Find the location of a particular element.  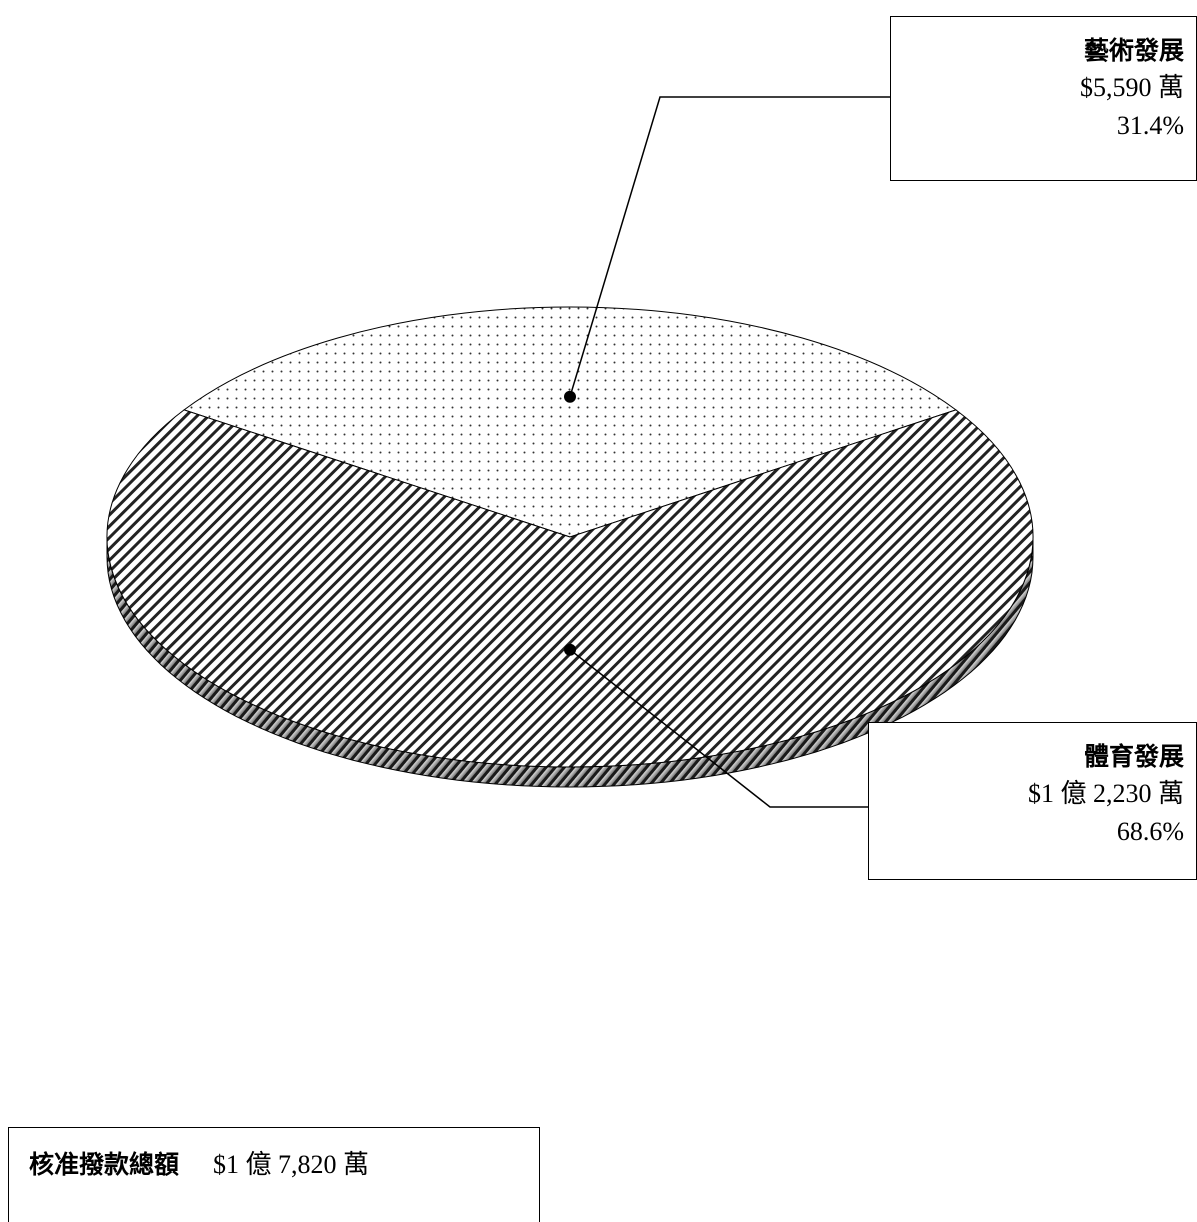

slice-amount-arts: $5,590 萬 is located at coordinates (1131, 87).